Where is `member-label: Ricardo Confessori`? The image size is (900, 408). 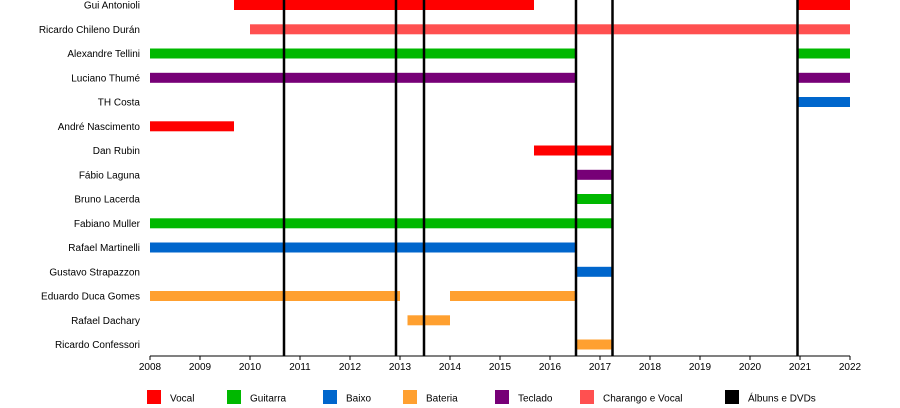 member-label: Ricardo Confessori is located at coordinates (97, 345).